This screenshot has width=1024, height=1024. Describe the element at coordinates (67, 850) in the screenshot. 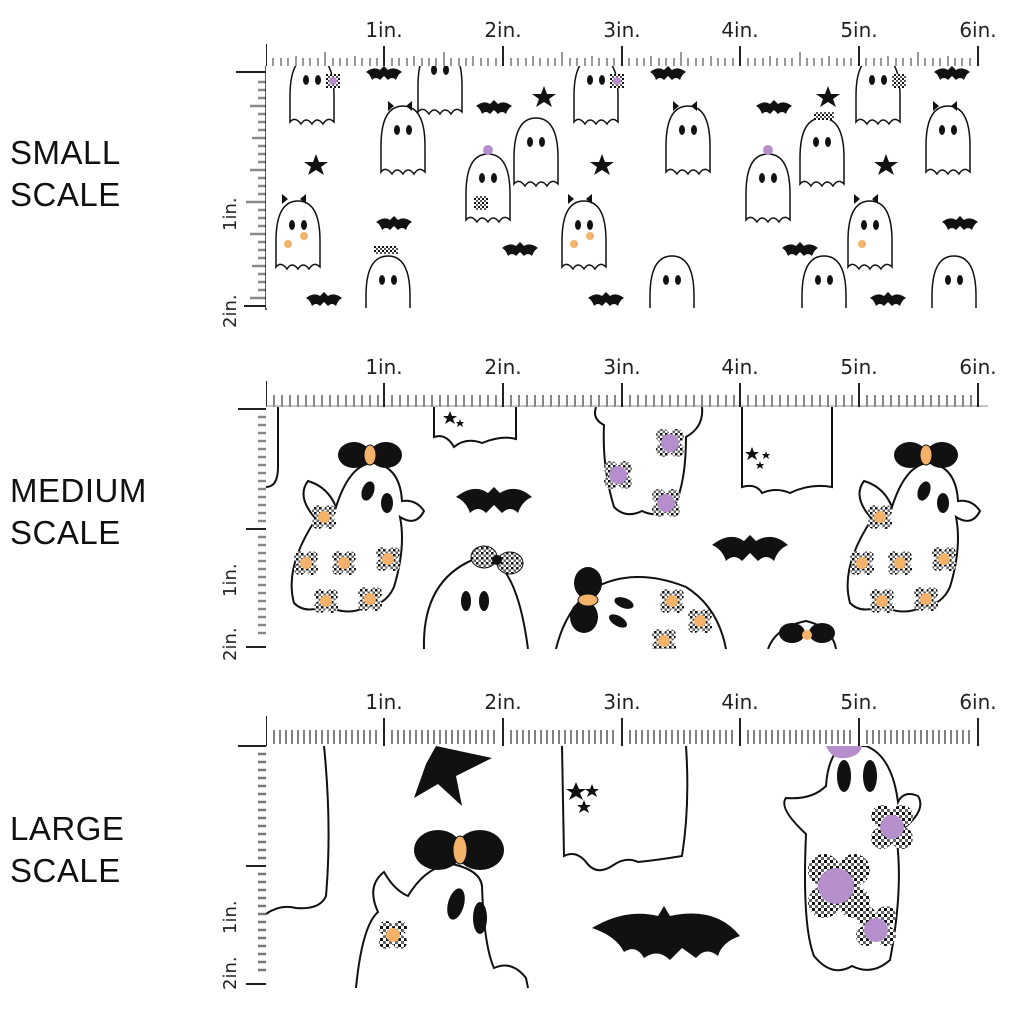

I see `large-scale-label: LARGE SCALE` at that location.